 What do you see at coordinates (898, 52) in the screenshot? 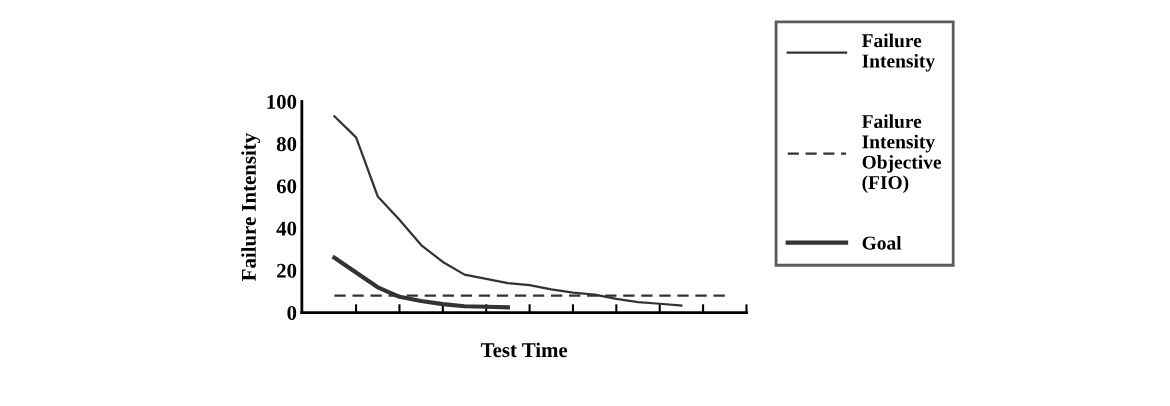
I see `legend-label: Failure Intensity` at bounding box center [898, 52].